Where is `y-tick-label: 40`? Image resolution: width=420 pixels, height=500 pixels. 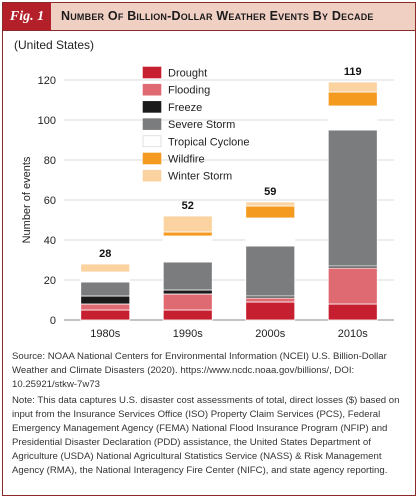
y-tick-label: 40 is located at coordinates (50, 241).